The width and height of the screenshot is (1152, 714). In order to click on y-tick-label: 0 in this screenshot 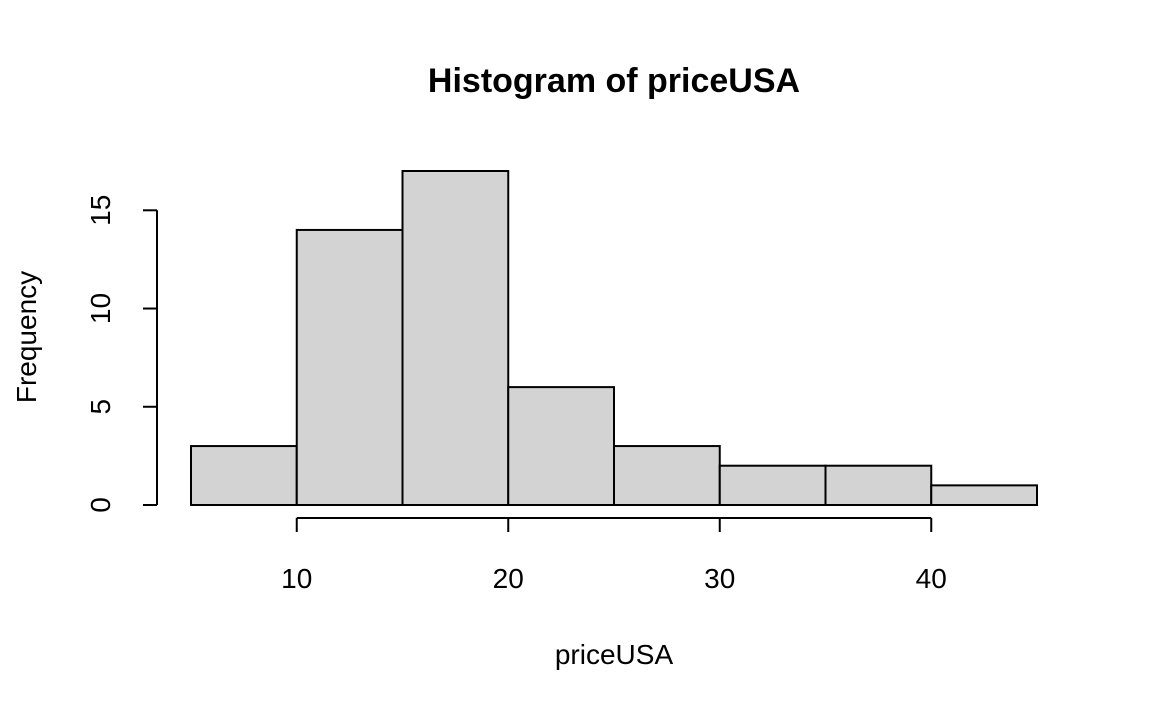, I will do `click(100, 505)`.